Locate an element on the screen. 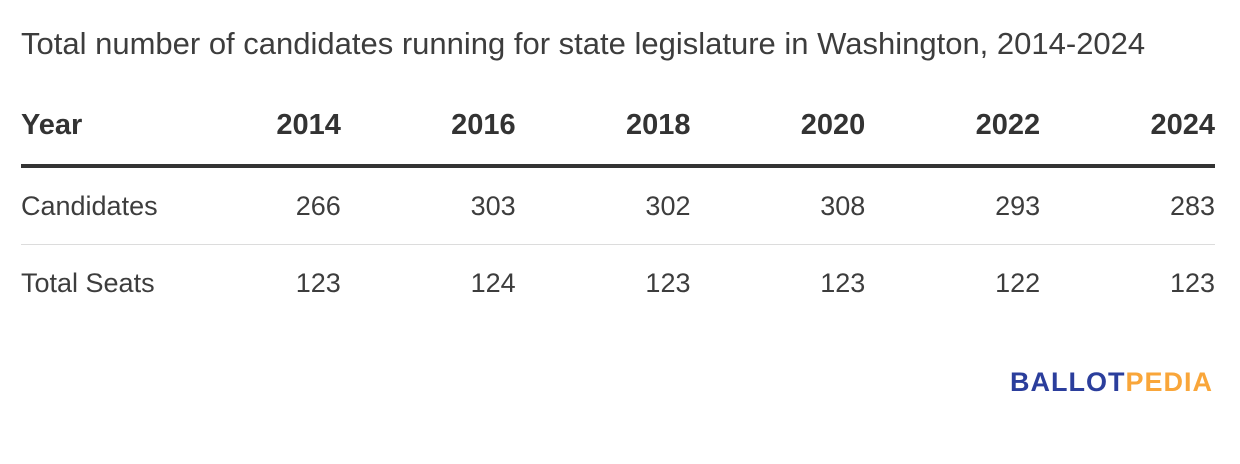 This screenshot has height=464, width=1240. candidates-value-2020: 308 is located at coordinates (778, 205).